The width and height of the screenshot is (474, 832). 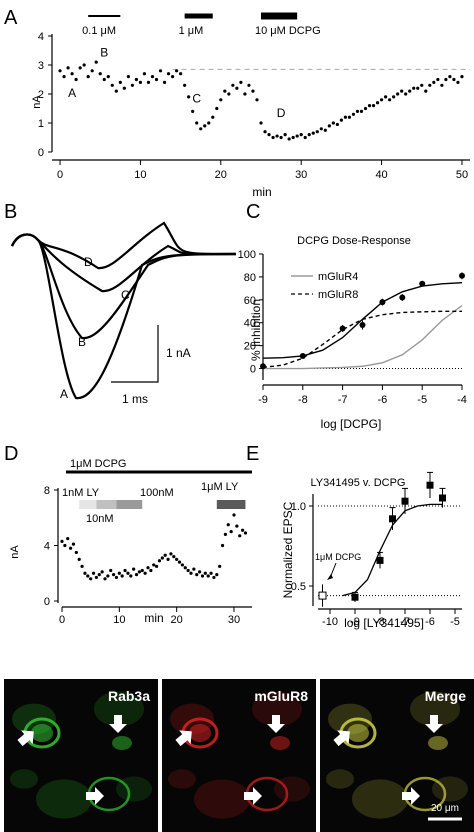 What do you see at coordinates (41, 124) in the screenshot?
I see `panel-a-ytick-label: 1` at bounding box center [41, 124].